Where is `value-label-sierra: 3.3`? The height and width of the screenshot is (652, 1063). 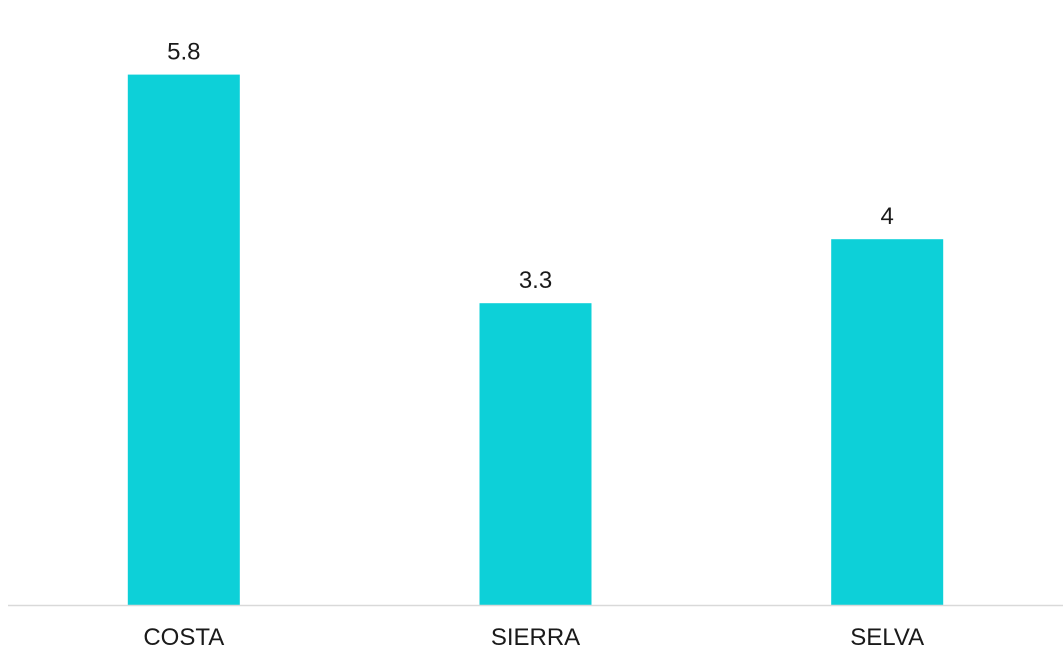 value-label-sierra: 3.3 is located at coordinates (535, 280).